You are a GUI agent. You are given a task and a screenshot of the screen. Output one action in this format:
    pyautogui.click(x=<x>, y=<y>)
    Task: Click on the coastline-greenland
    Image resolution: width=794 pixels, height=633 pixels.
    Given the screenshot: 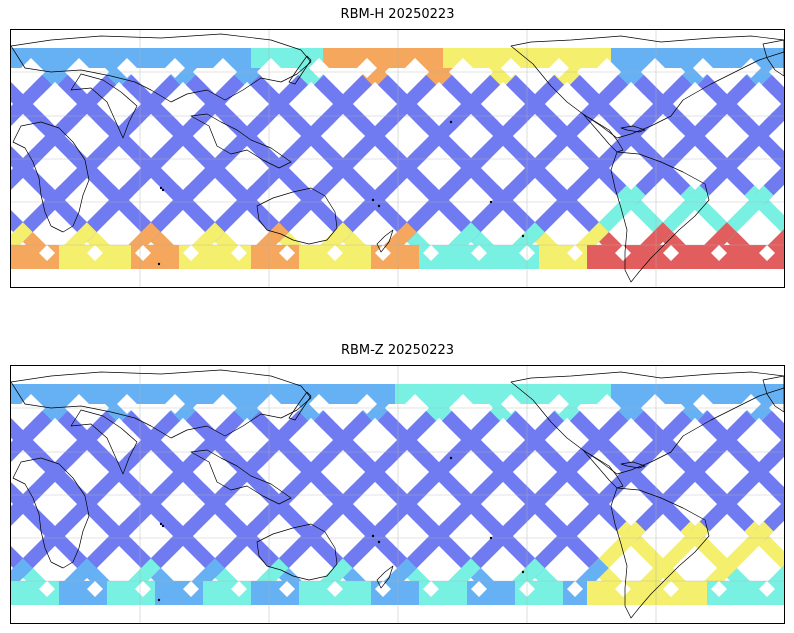 What is the action you would take?
    pyautogui.click(x=773, y=394)
    